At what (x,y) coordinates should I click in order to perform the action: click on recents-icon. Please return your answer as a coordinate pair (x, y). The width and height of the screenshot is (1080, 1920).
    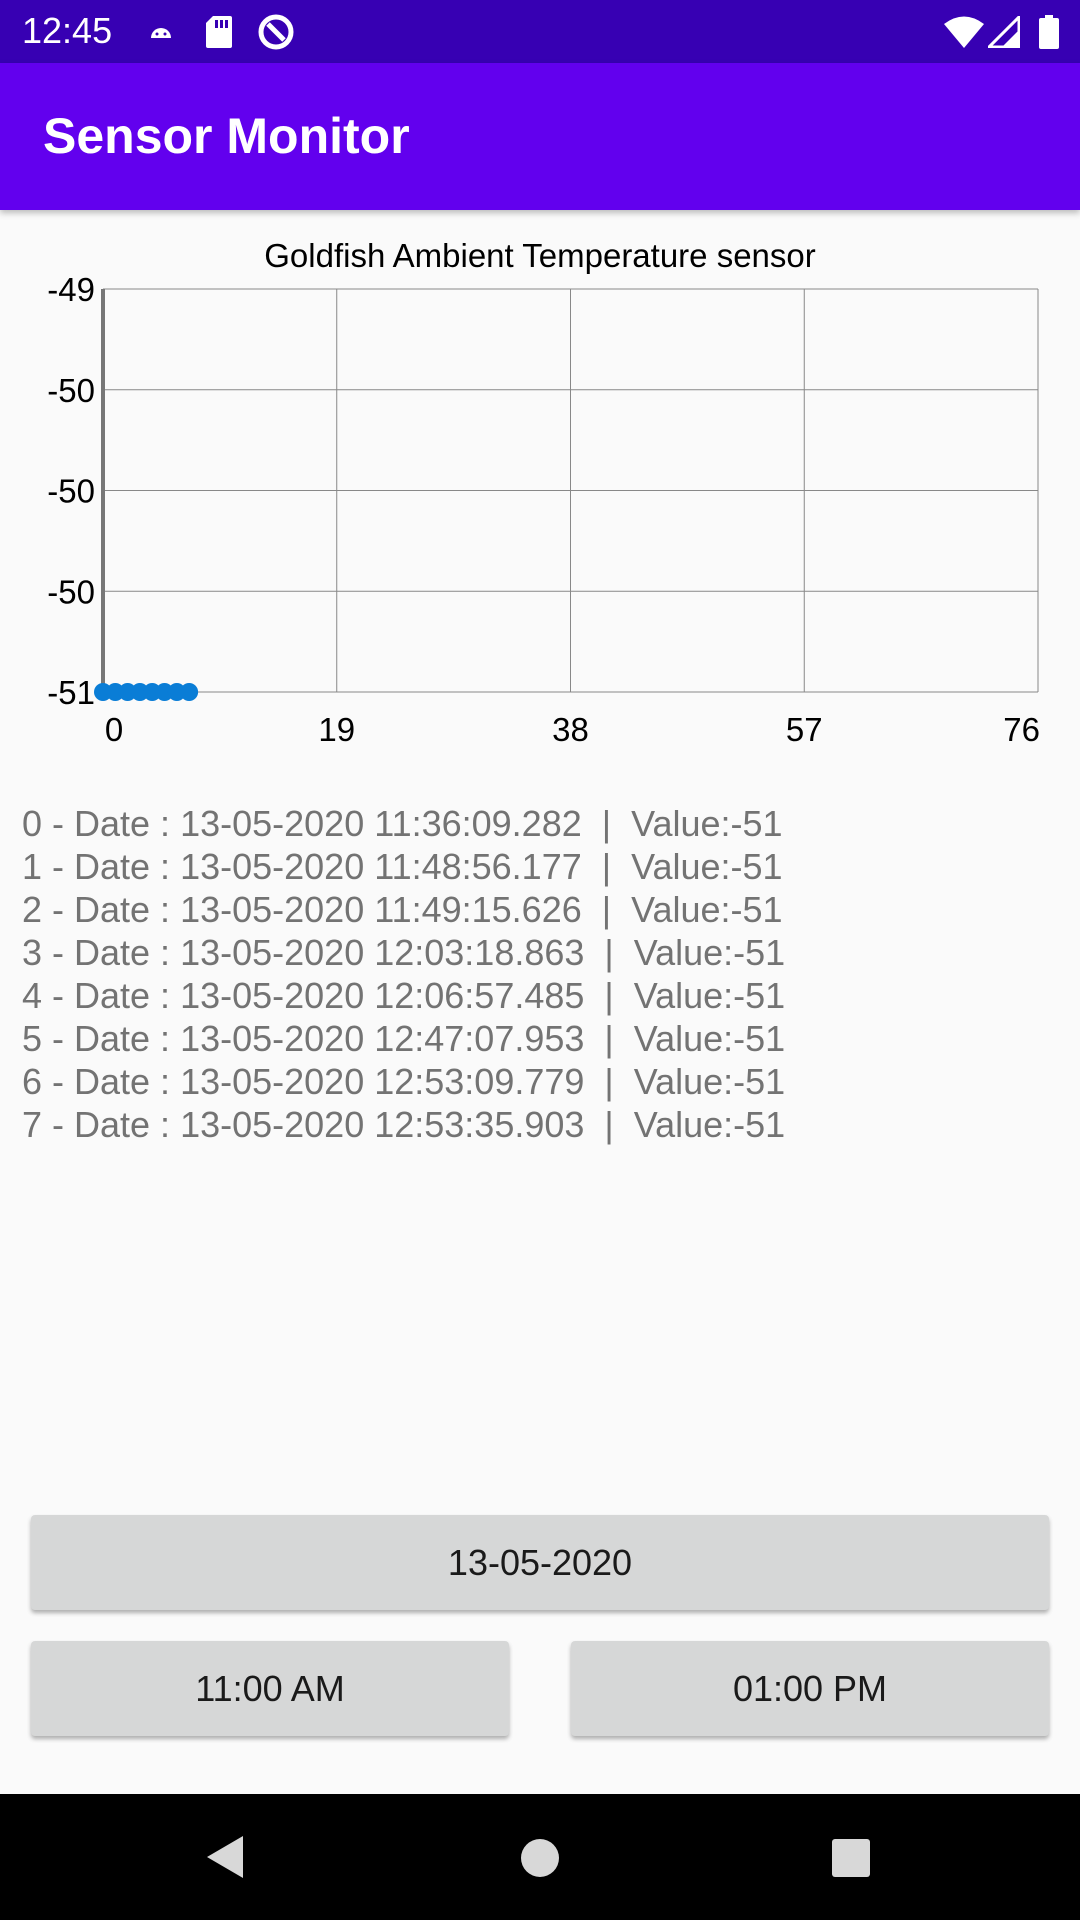
    Looking at the image, I should click on (851, 1858).